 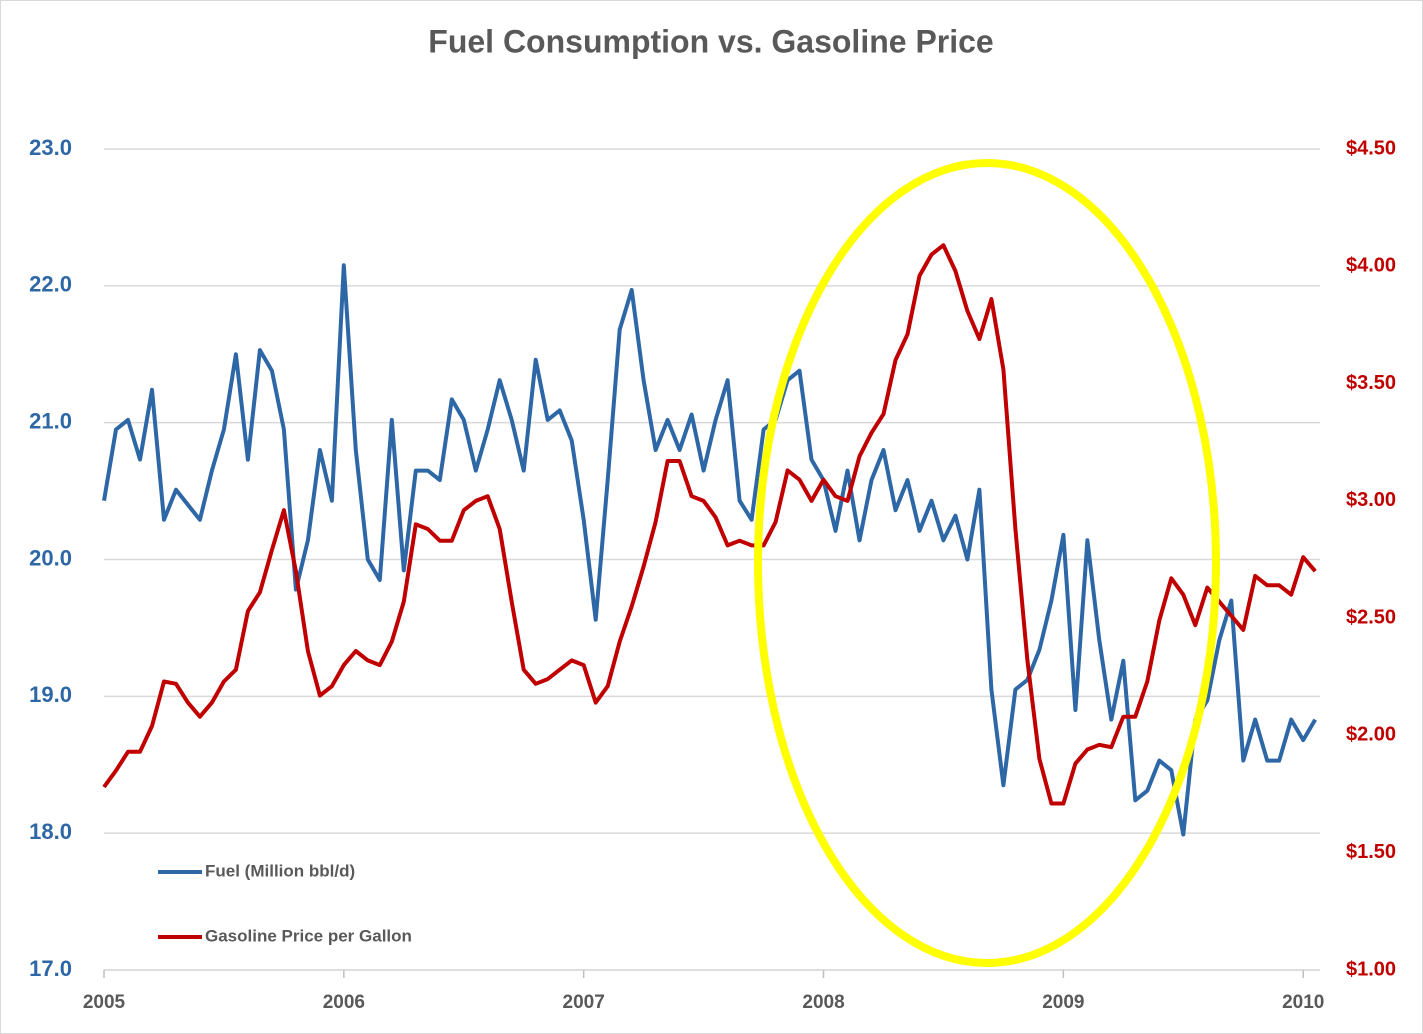 What do you see at coordinates (1371, 852) in the screenshot?
I see `y2-tick-label: $1.50` at bounding box center [1371, 852].